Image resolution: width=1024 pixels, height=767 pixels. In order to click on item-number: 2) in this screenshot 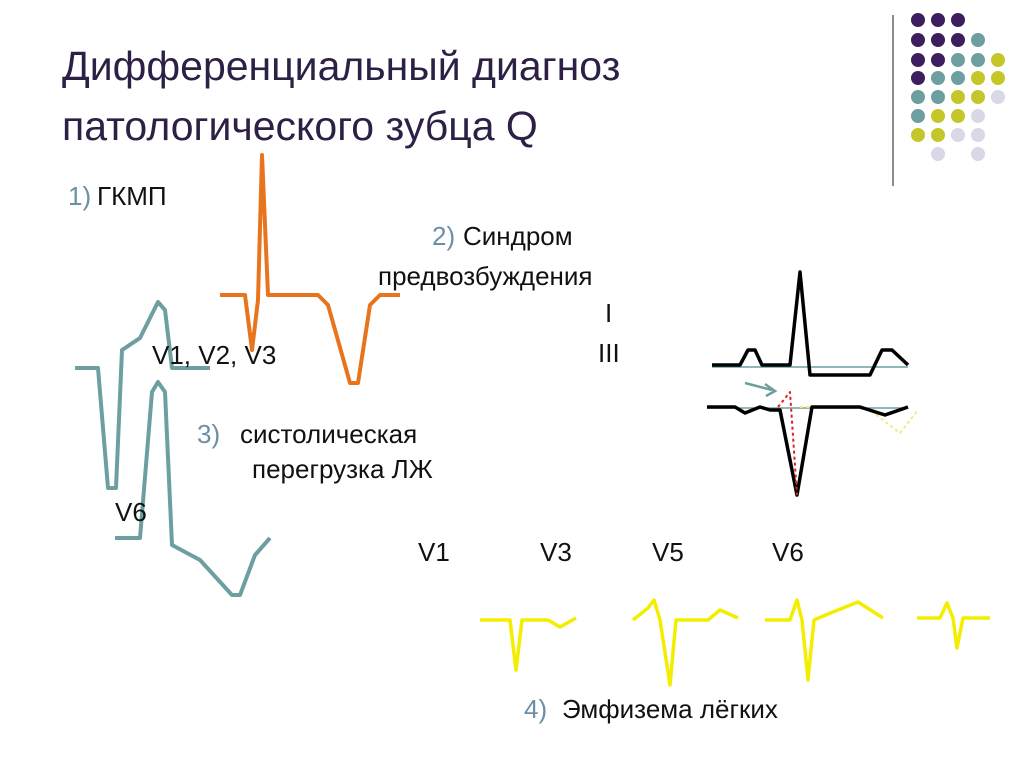, I will do `click(443, 236)`.